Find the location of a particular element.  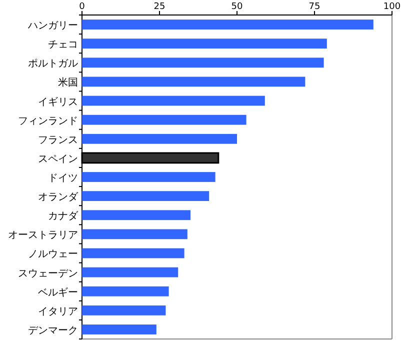

y-tick-label: ハンガリー is located at coordinates (52, 26).